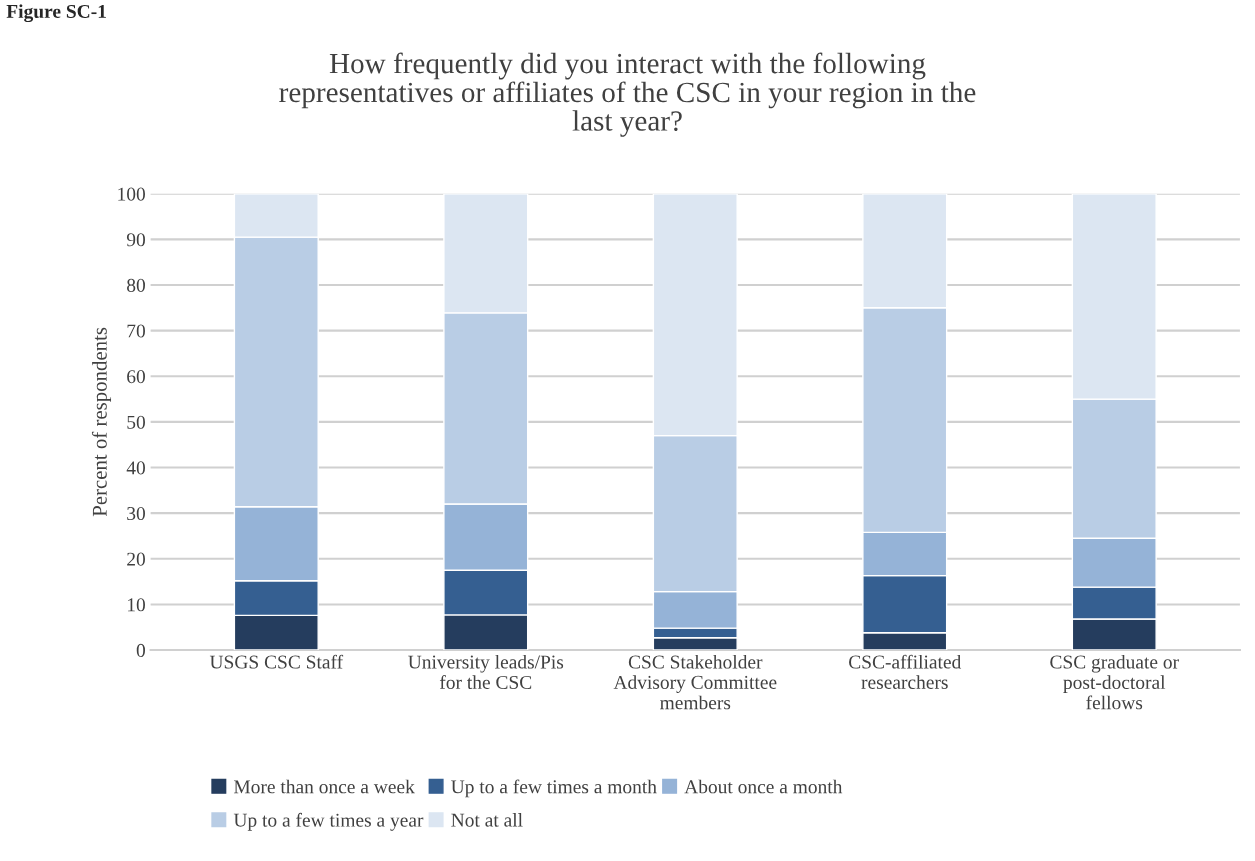 The width and height of the screenshot is (1255, 861). I want to click on y-tick-label: 70, so click(136, 331).